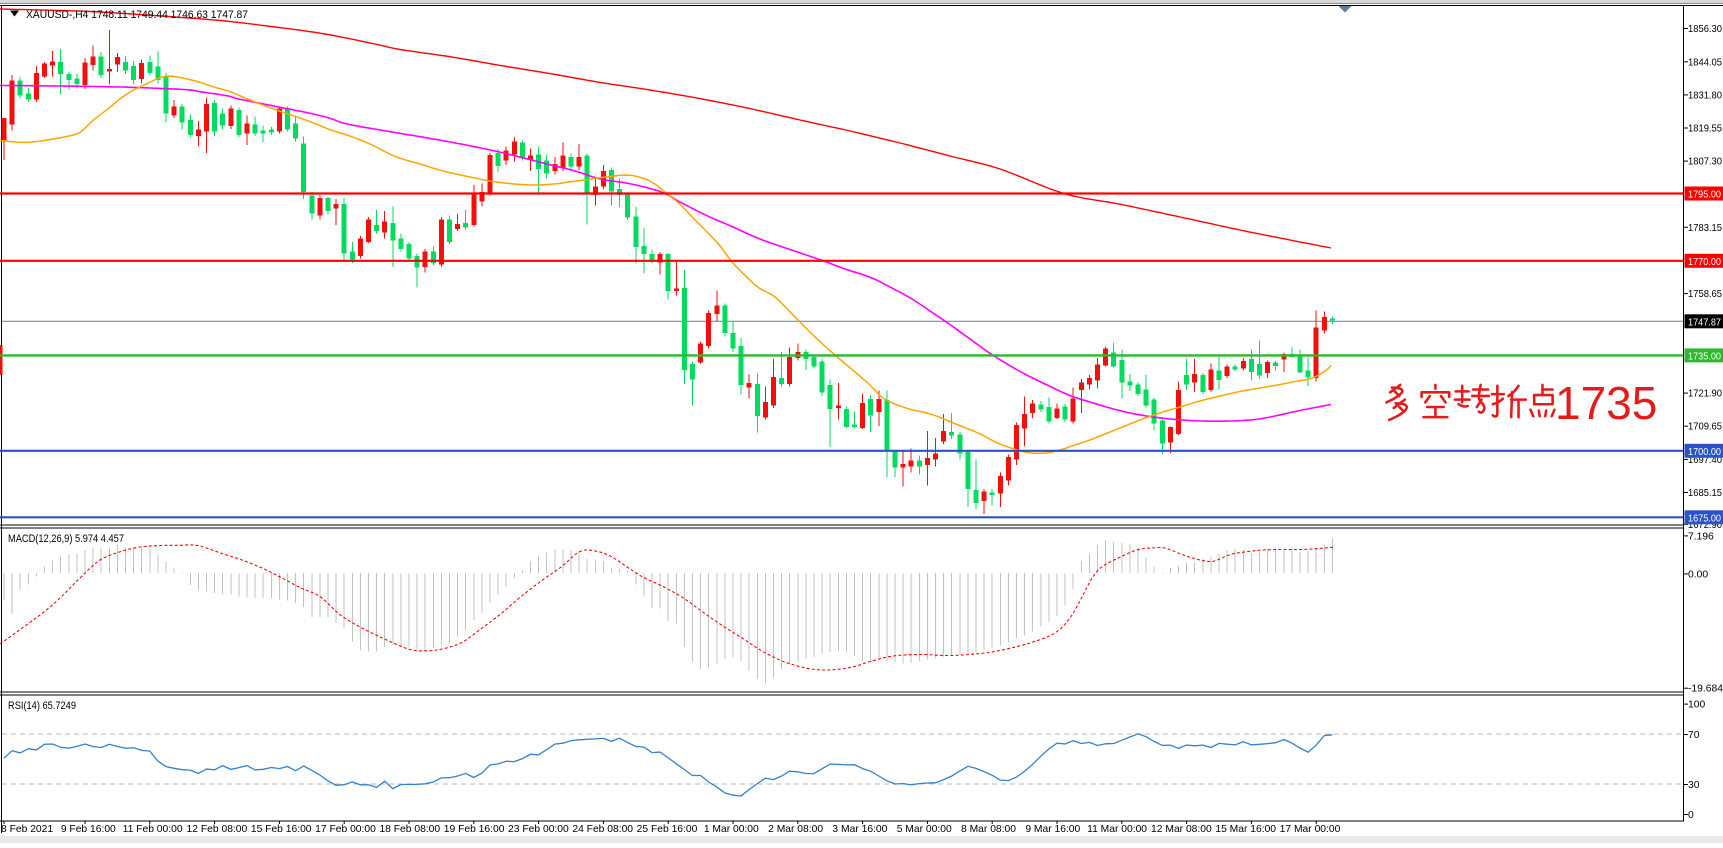  I want to click on svg-text: 1735.00, so click(1704, 356).